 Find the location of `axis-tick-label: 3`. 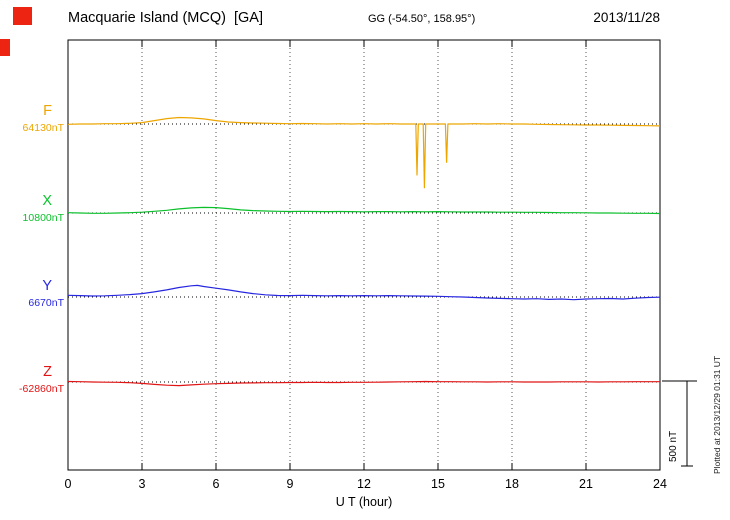

axis-tick-label: 3 is located at coordinates (142, 484).